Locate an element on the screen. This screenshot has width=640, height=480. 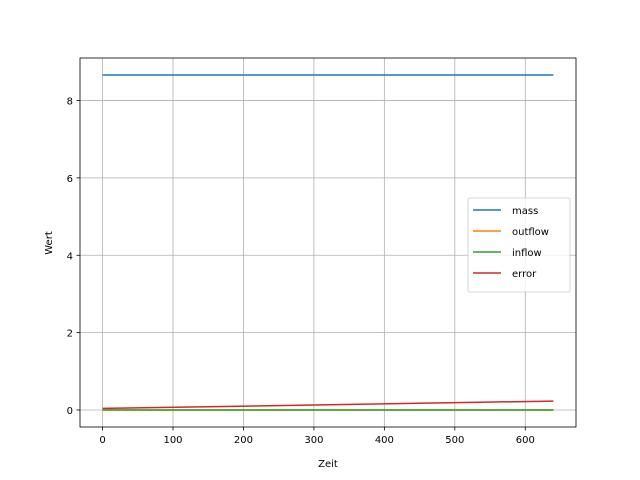
x-tick-label: 500 is located at coordinates (454, 440).